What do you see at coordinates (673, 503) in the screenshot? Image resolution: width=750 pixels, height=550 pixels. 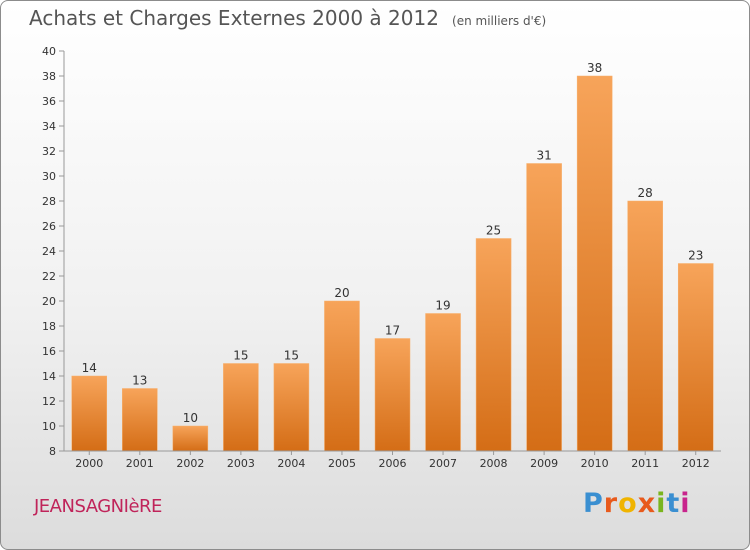 I see `logo-letter: t` at bounding box center [673, 503].